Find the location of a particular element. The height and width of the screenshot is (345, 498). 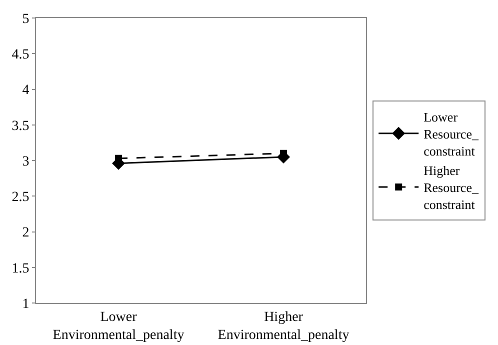

y-tick-label: 3 is located at coordinates (26, 162).